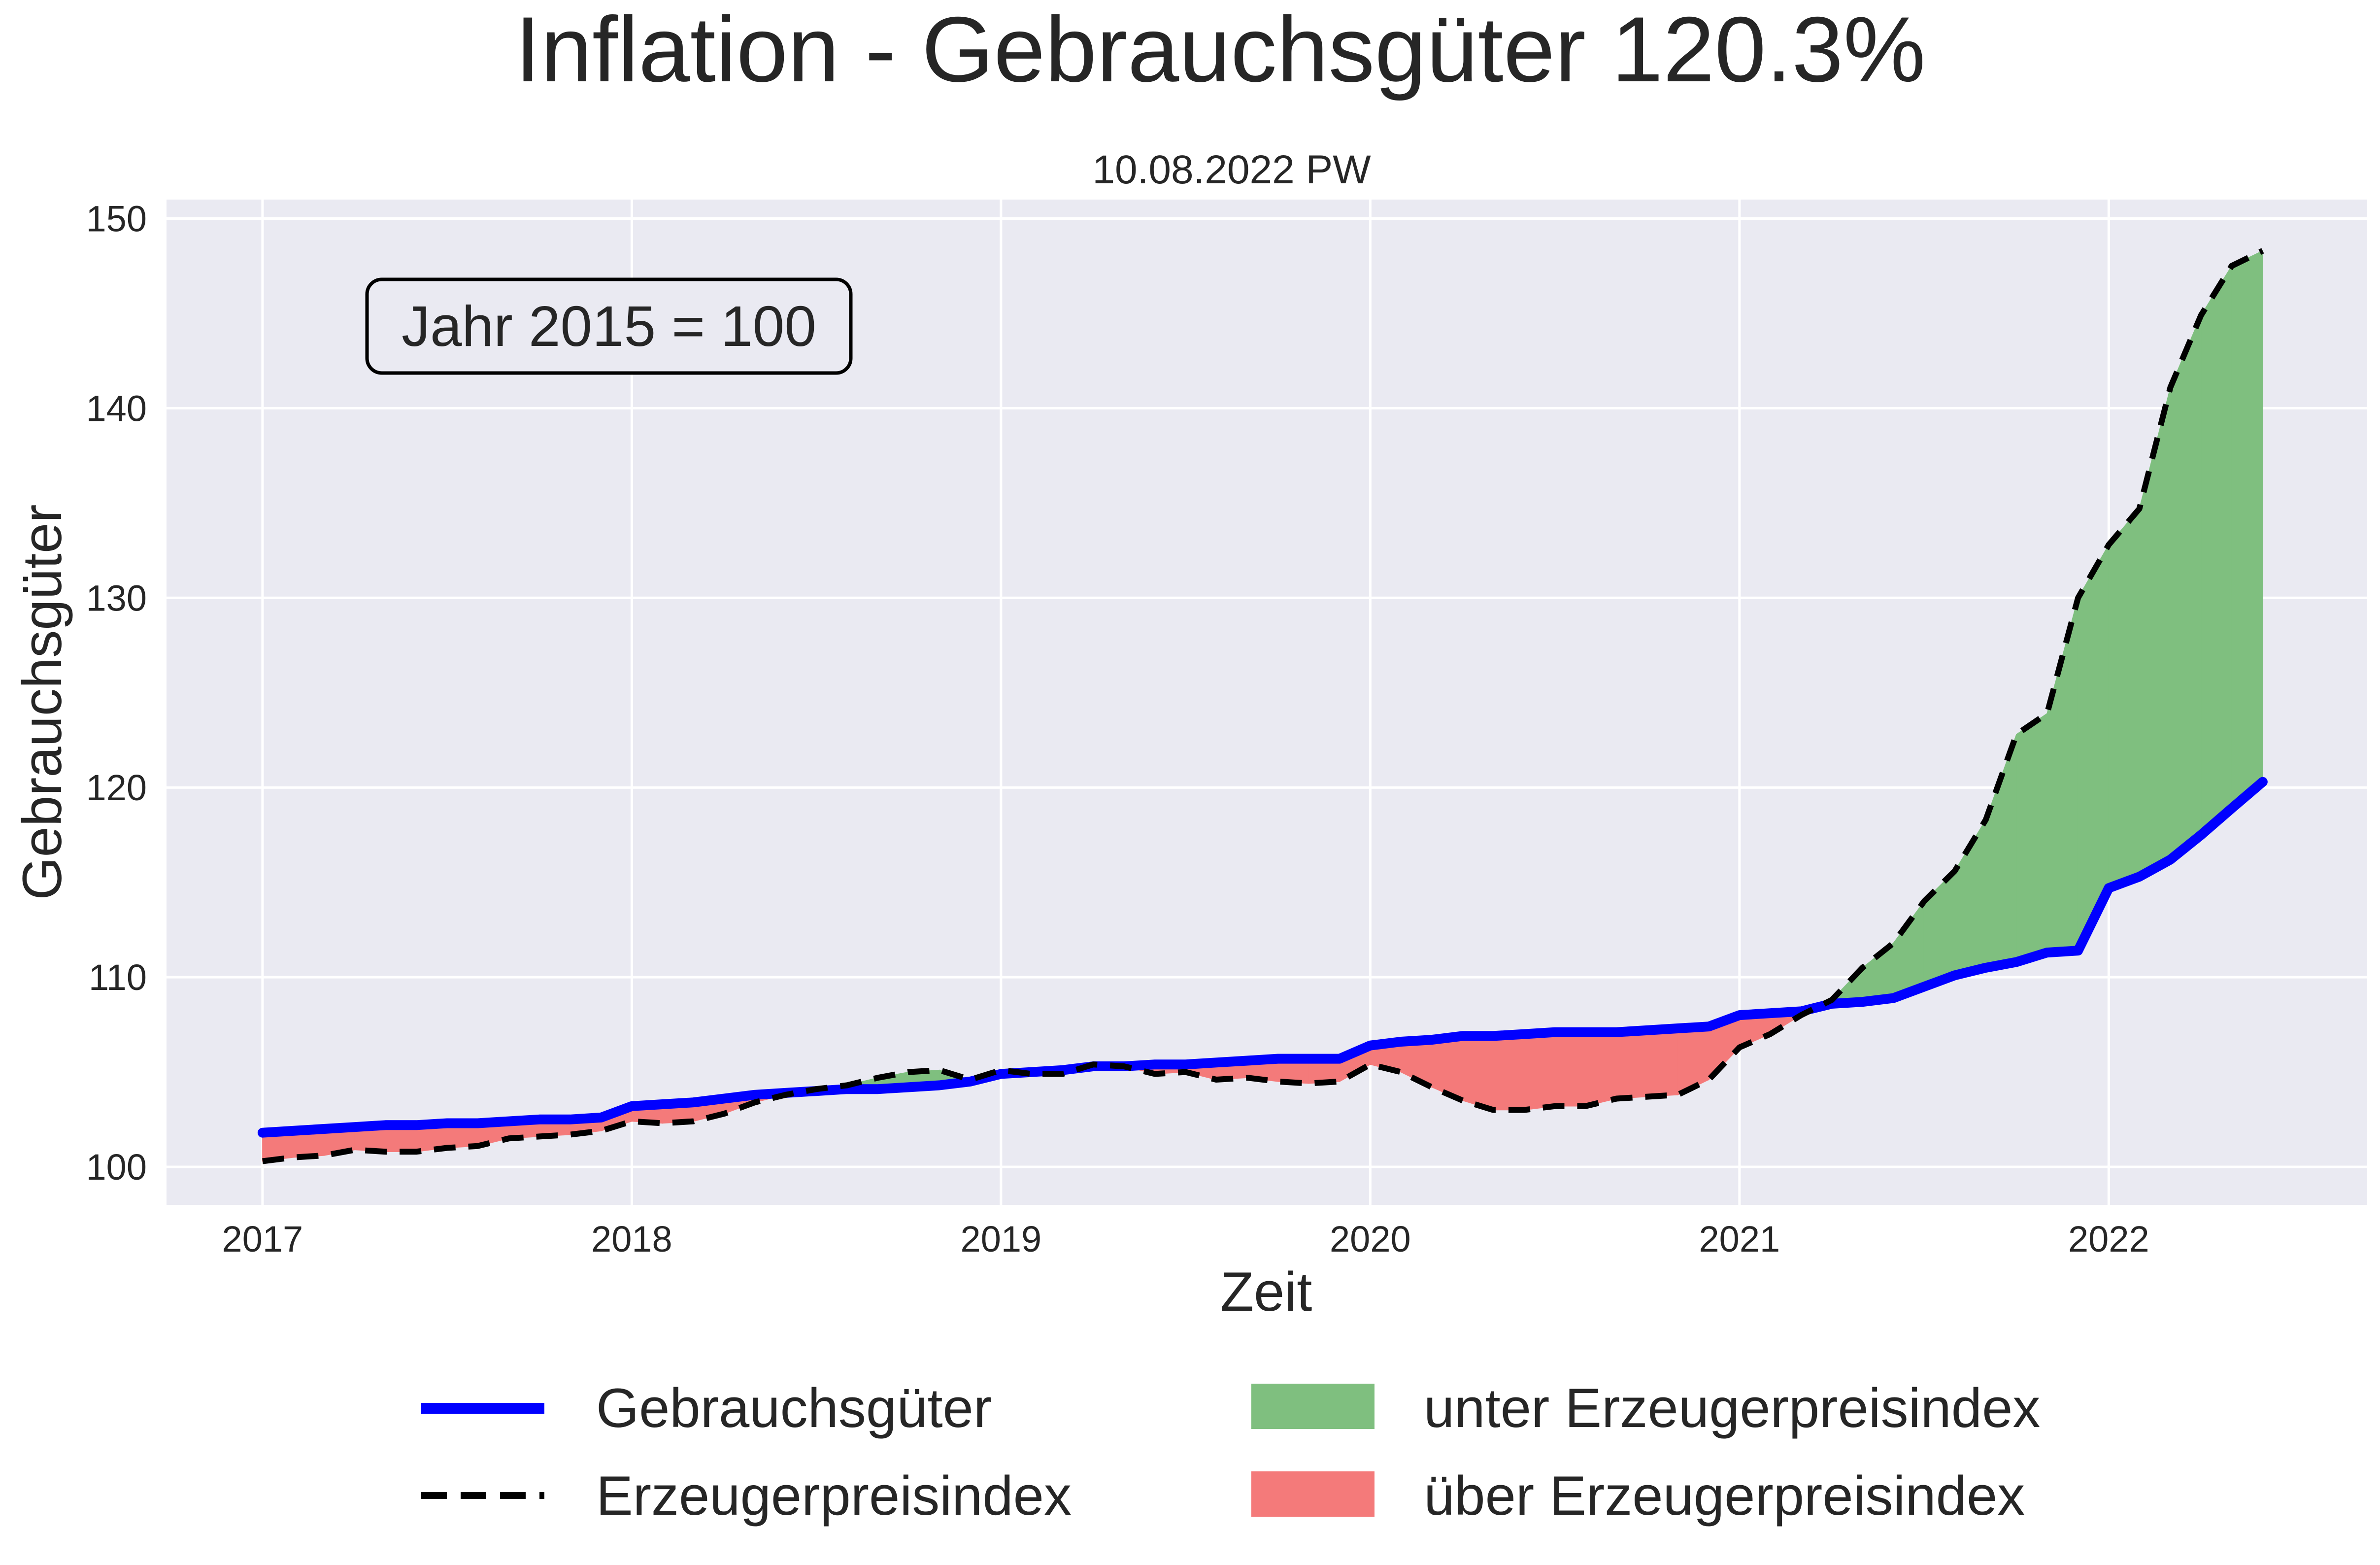 This screenshot has width=2380, height=1565. What do you see at coordinates (1231, 169) in the screenshot?
I see `chart-subtitle: 10.08.2022 PW` at bounding box center [1231, 169].